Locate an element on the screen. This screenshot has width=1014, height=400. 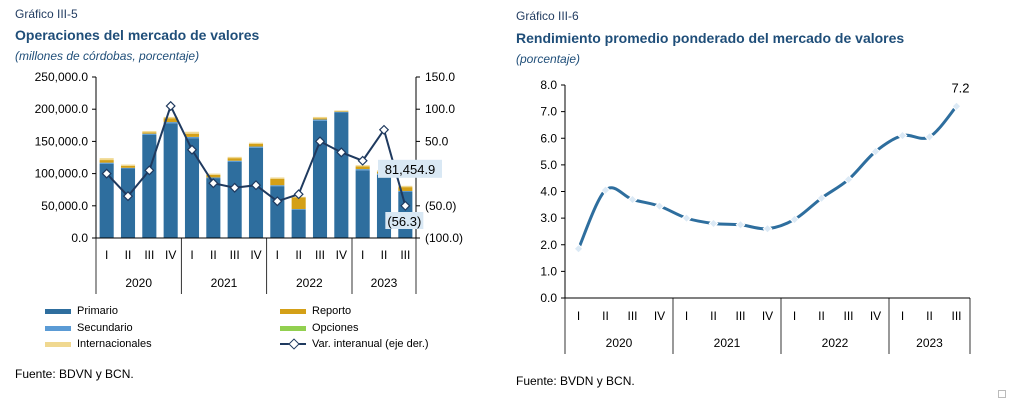
year-label: 2020 is located at coordinates (138, 283).